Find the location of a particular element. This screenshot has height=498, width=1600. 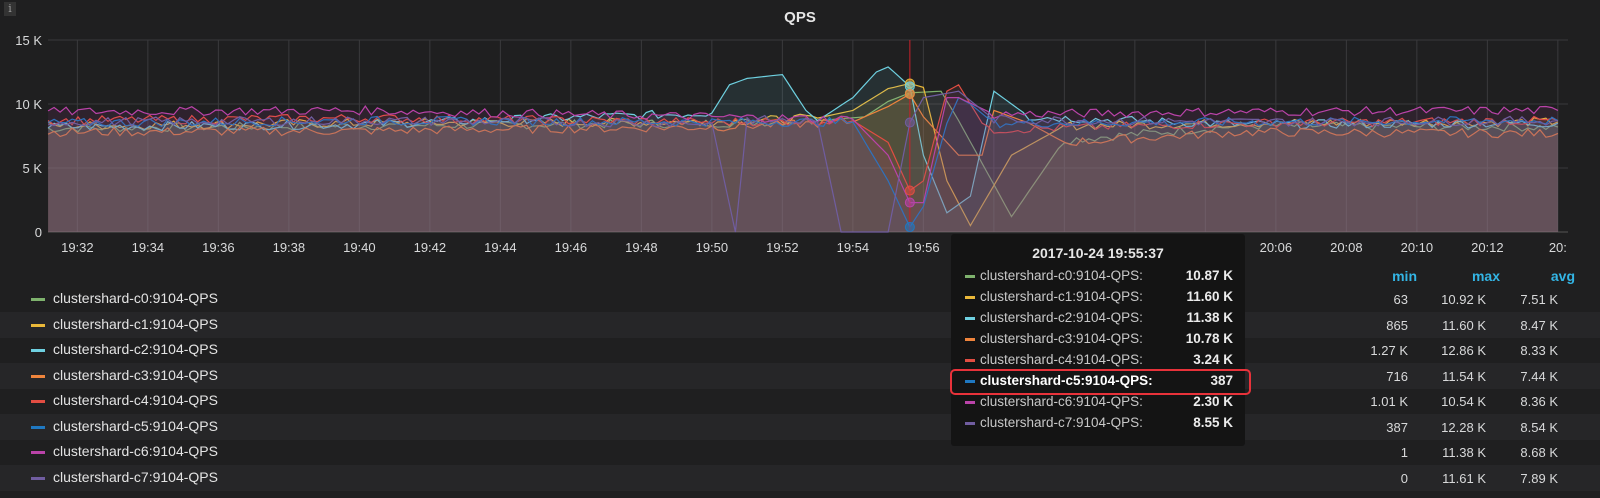

y-tick-label: 10 K is located at coordinates (28, 104).